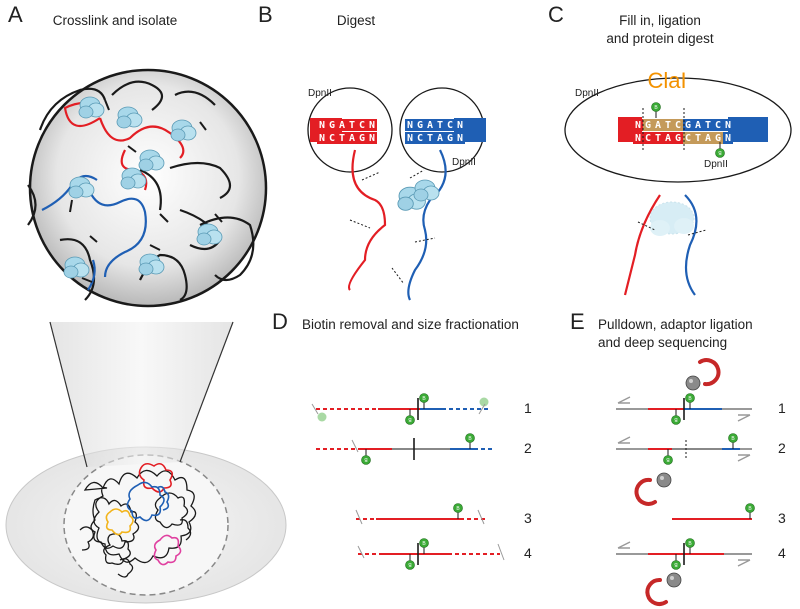 This screenshot has width=800, height=609. I want to click on dpnii-label-c-right: DpnII, so click(716, 164).